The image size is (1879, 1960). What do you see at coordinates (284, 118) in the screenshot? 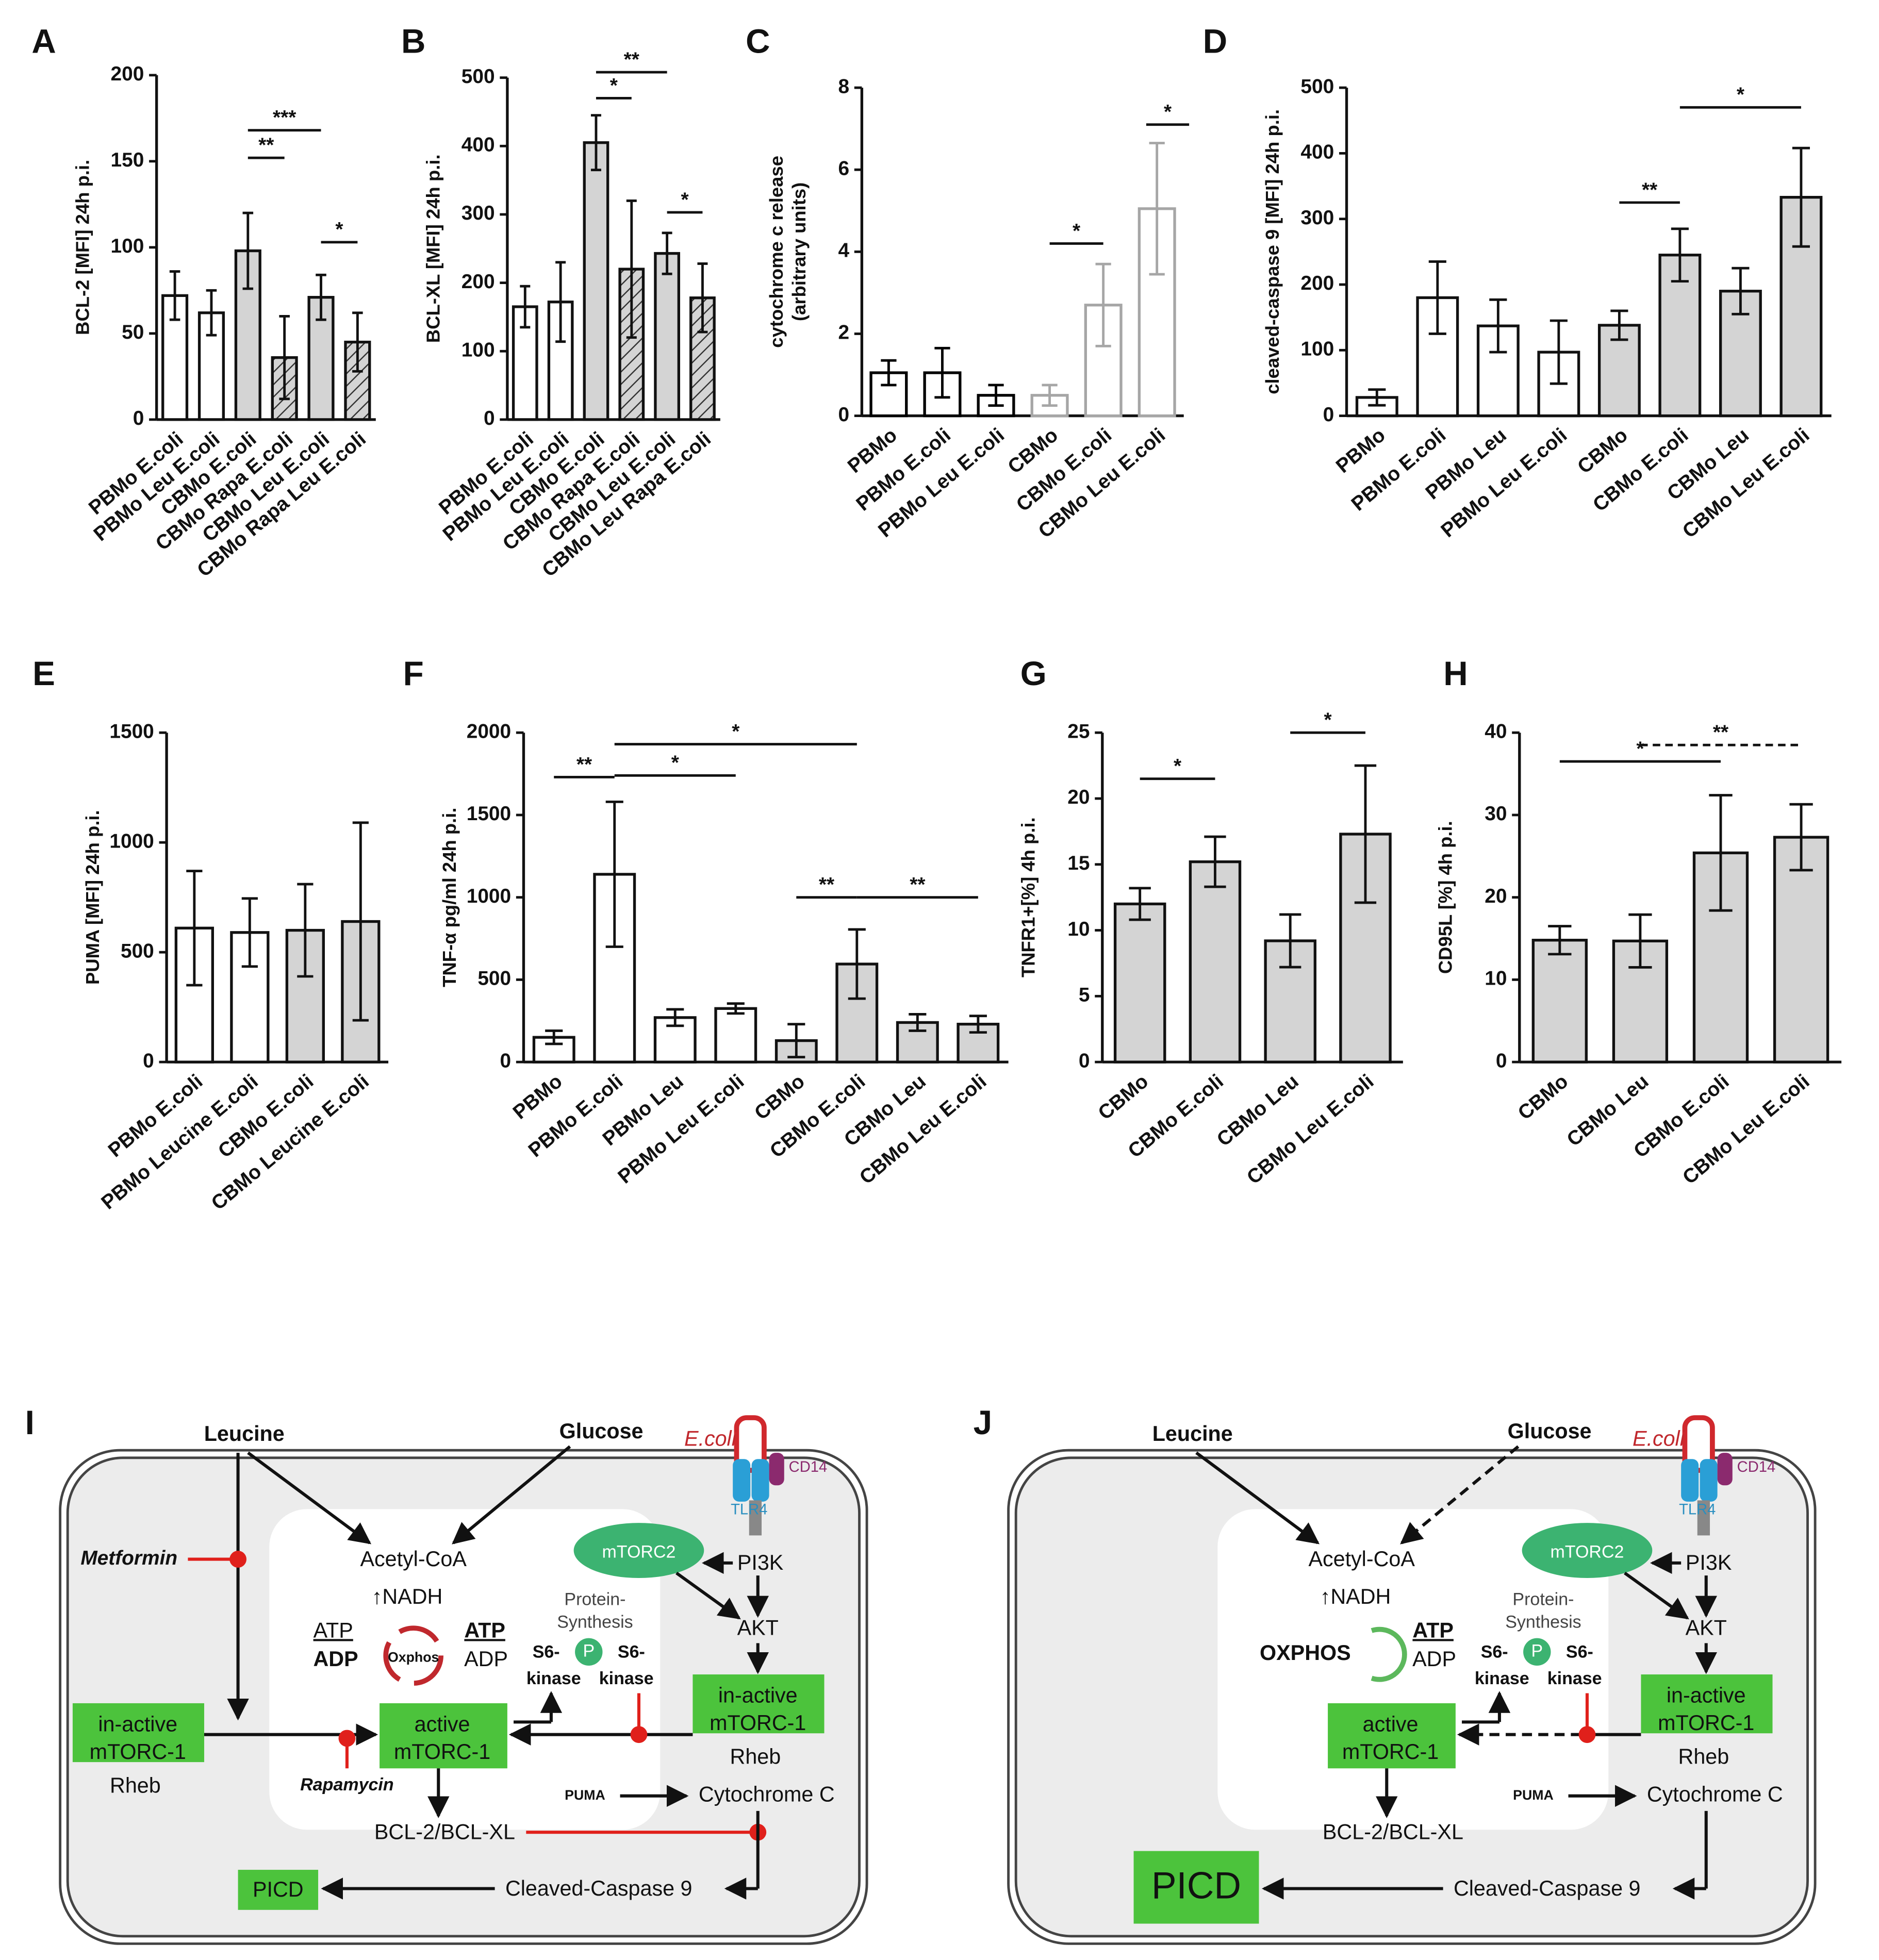
I see `significance-label: ***` at bounding box center [284, 118].